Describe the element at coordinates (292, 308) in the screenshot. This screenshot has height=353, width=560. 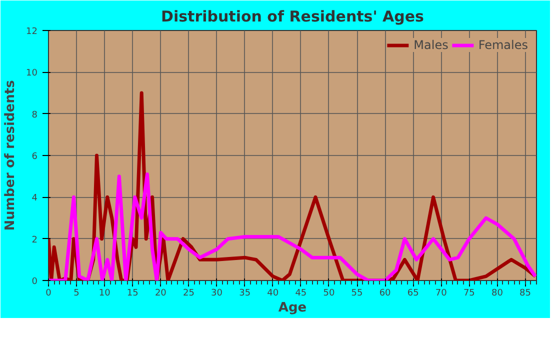
I see `x-axis-title: Age` at that location.